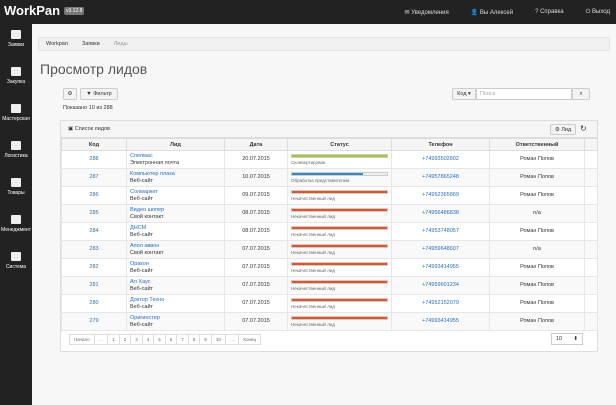 This screenshot has width=616, height=405. What do you see at coordinates (440, 285) in the screenshot?
I see `lead-phone: +74959601234` at bounding box center [440, 285].